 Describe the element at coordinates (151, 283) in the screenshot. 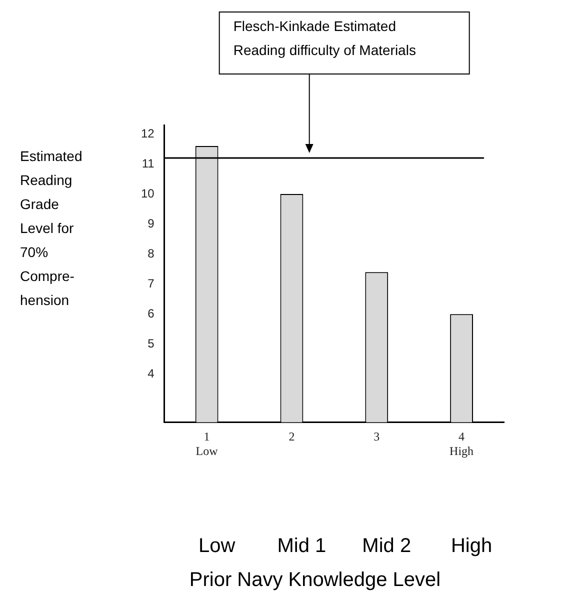

I see `y-tick-label: 7` at that location.